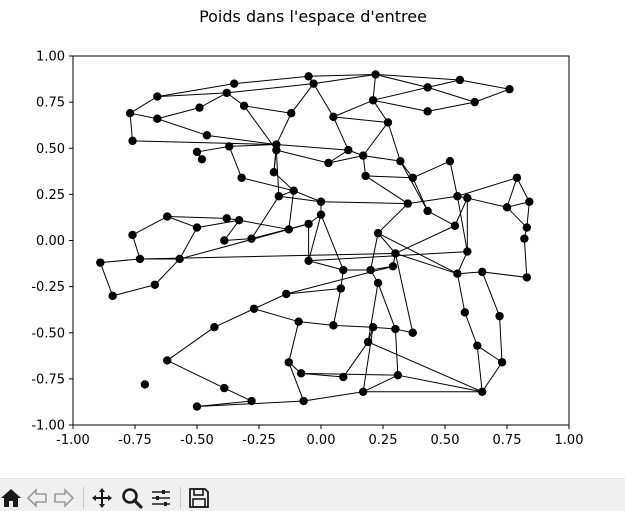 Image resolution: width=625 pixels, height=511 pixels. I want to click on home-icon, so click(11, 498).